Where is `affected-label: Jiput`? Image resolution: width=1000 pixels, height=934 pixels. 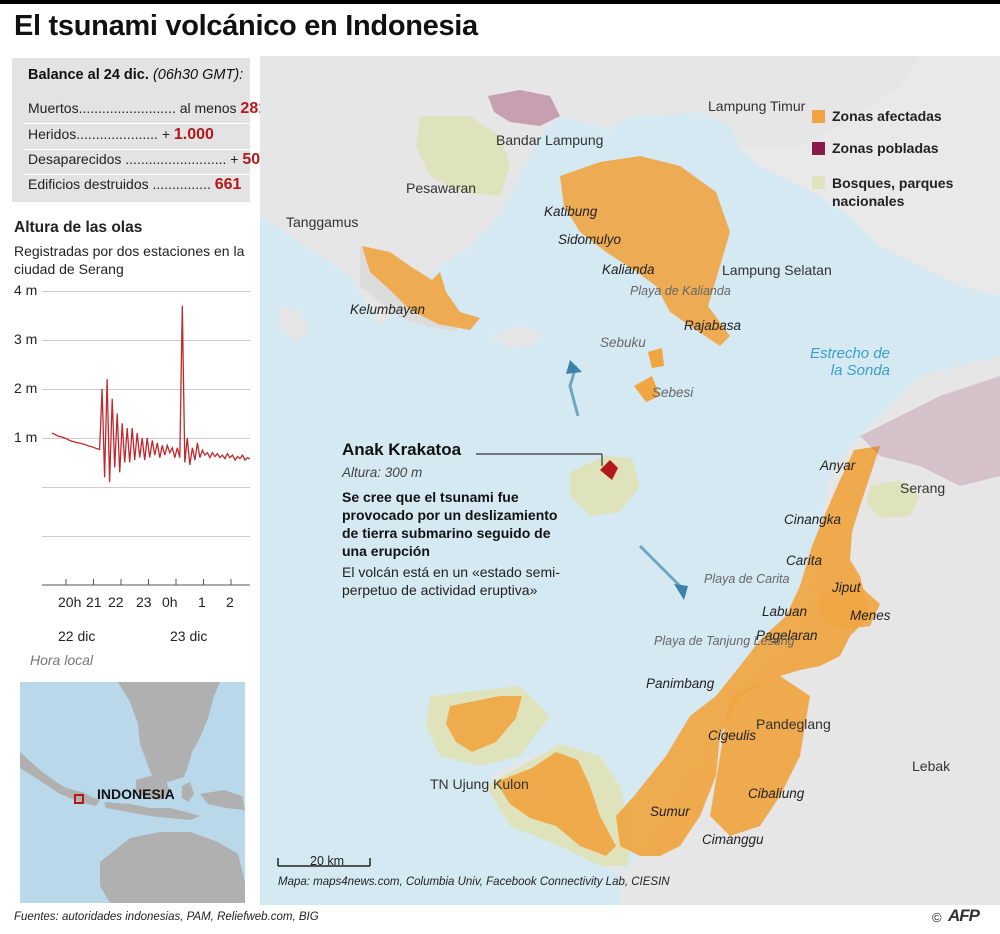
affected-label: Jiput is located at coordinates (846, 587).